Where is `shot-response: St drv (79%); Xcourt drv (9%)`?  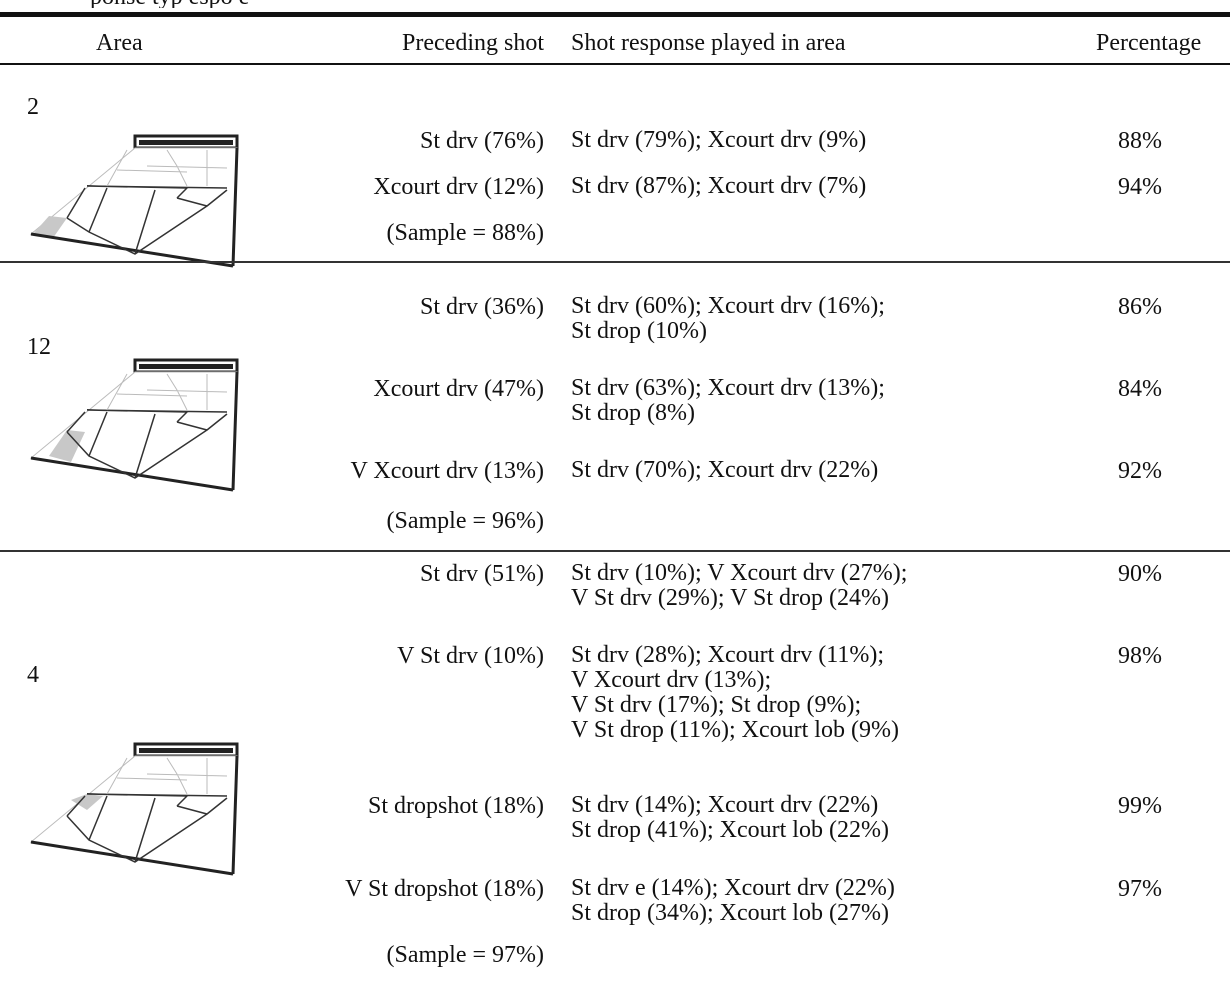
shot-response: St drv (79%); Xcourt drv (9%) is located at coordinates (718, 140).